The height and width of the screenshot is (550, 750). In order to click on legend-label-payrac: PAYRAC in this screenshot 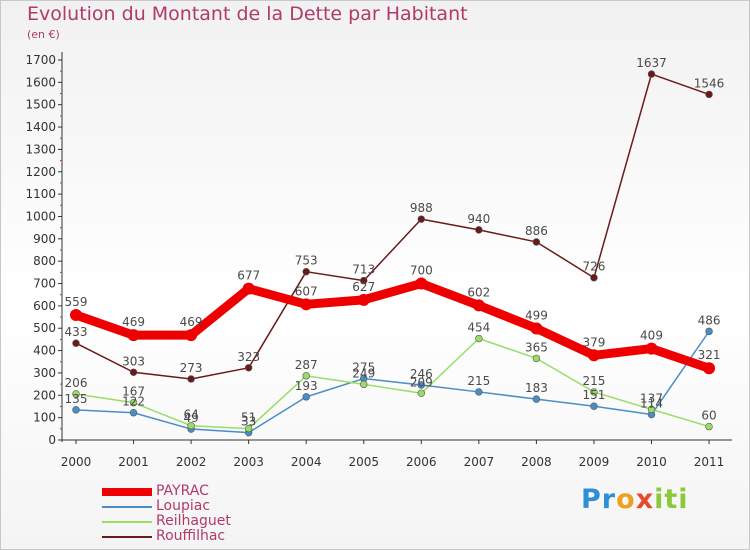, I will do `click(182, 491)`.